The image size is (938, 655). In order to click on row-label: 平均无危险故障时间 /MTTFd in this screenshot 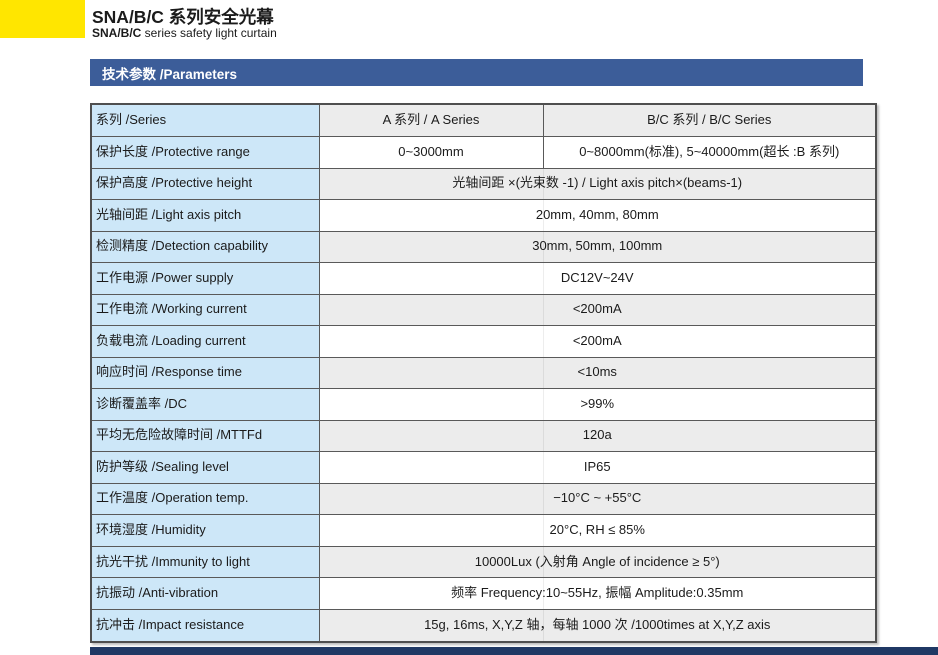, I will do `click(205, 436)`.